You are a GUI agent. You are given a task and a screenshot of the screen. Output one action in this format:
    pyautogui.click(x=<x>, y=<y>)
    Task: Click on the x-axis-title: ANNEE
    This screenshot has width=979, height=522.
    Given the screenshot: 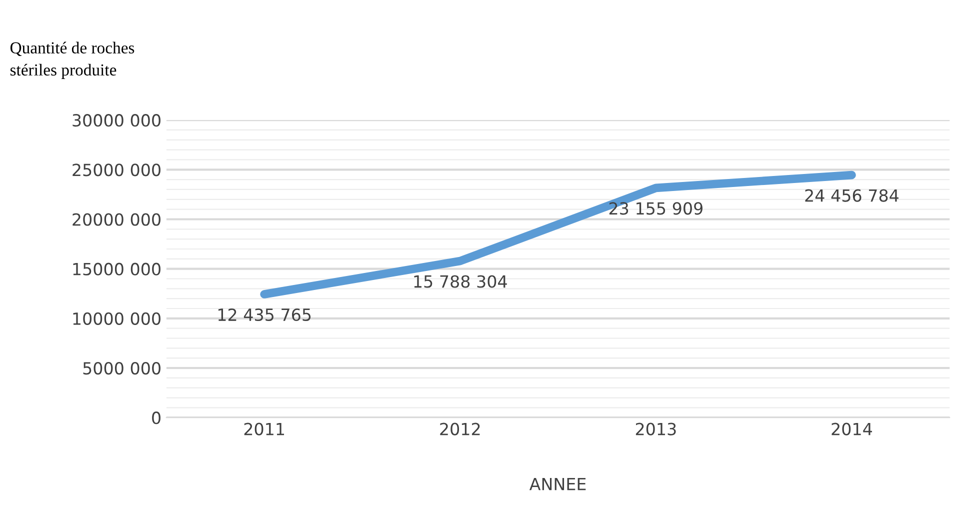 What is the action you would take?
    pyautogui.click(x=557, y=484)
    